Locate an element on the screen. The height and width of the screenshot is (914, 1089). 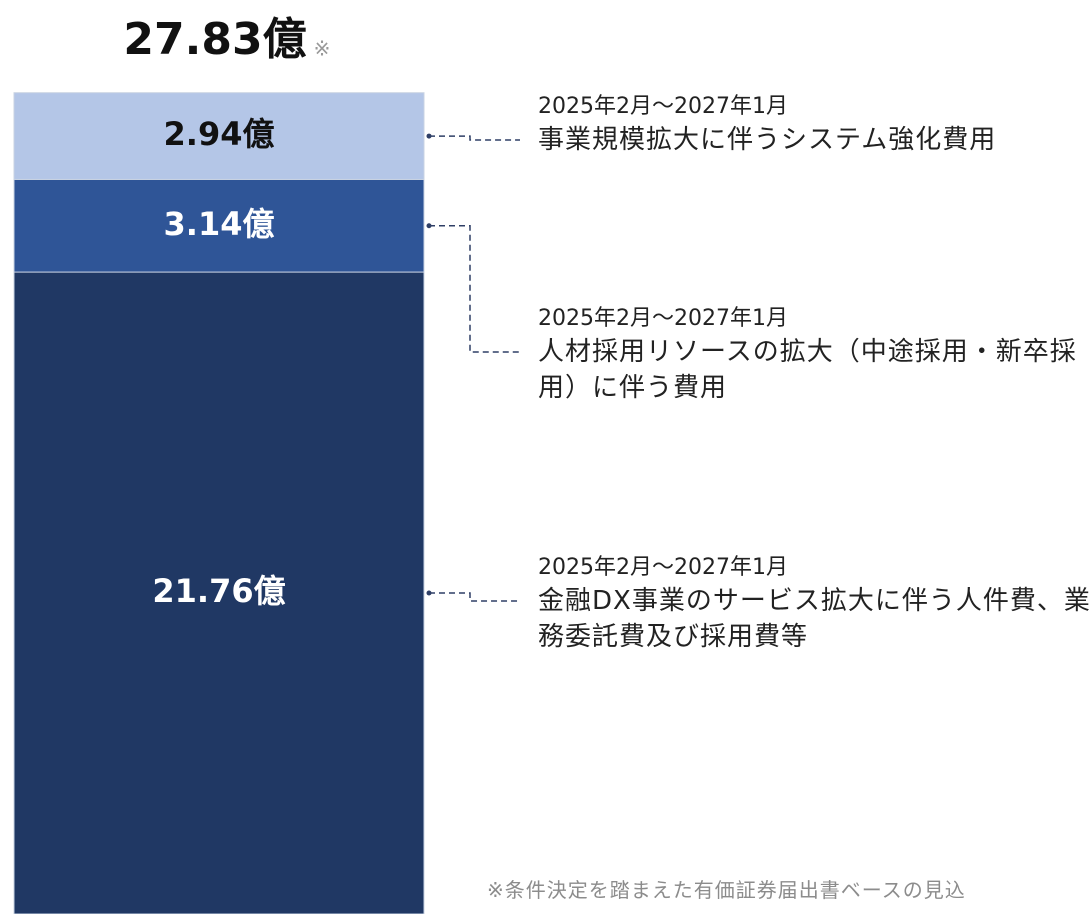
value-label: 21.76億 is located at coordinates (218, 591).